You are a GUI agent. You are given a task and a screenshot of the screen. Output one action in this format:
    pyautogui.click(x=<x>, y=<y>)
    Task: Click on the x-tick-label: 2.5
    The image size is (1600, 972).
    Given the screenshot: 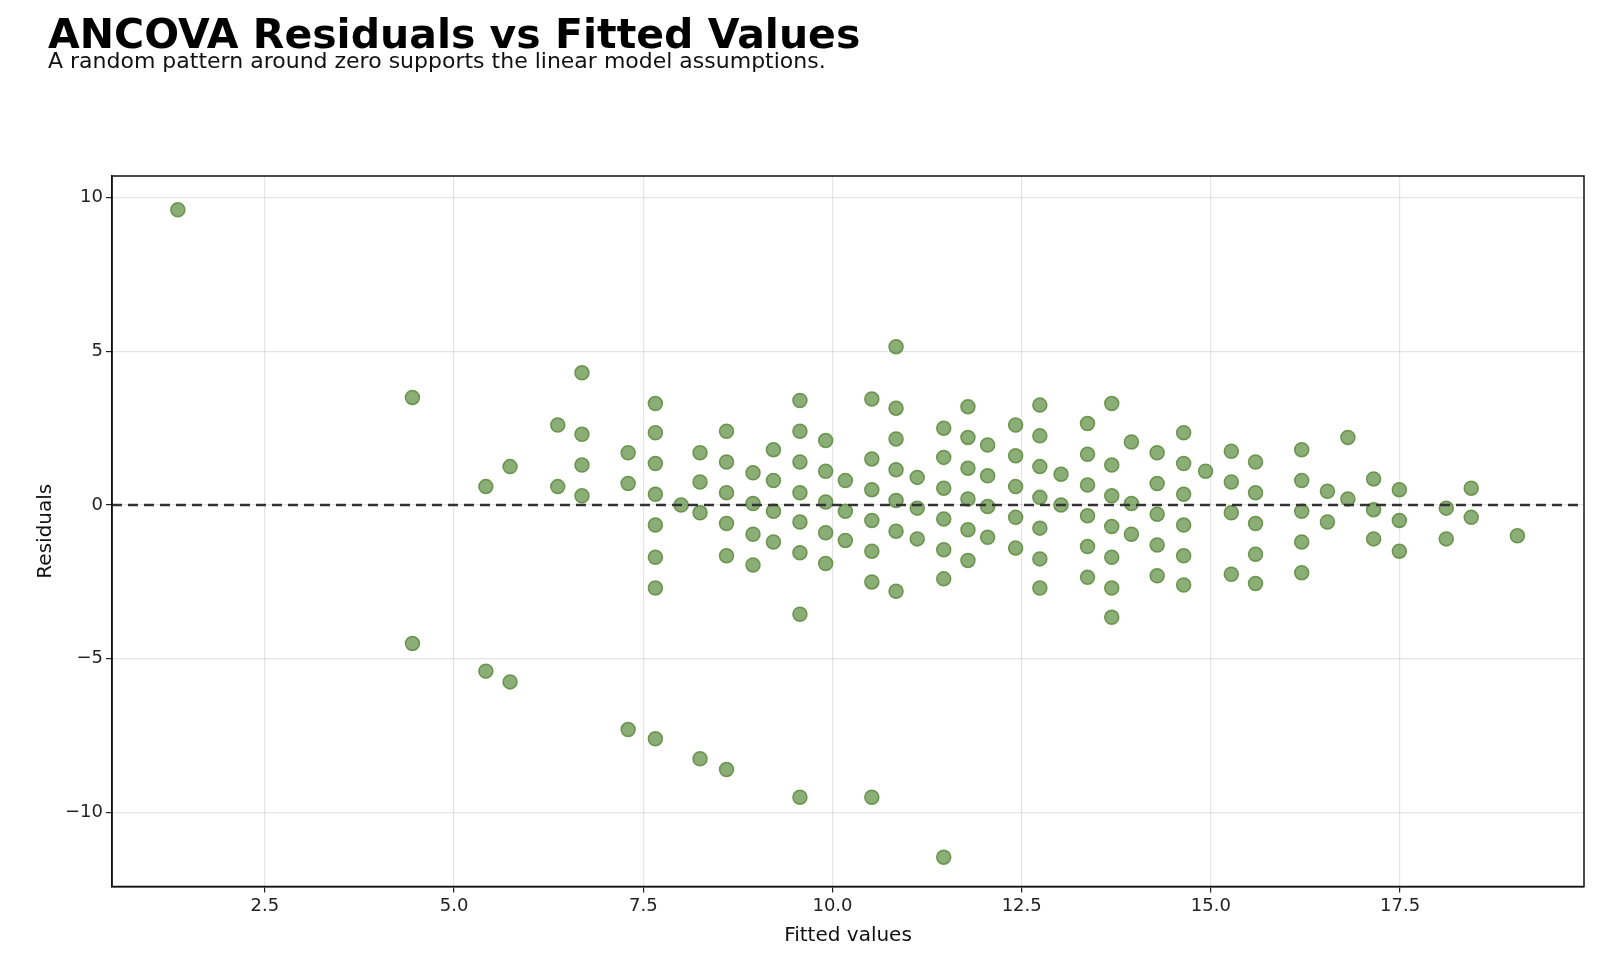 What is the action you would take?
    pyautogui.click(x=265, y=904)
    